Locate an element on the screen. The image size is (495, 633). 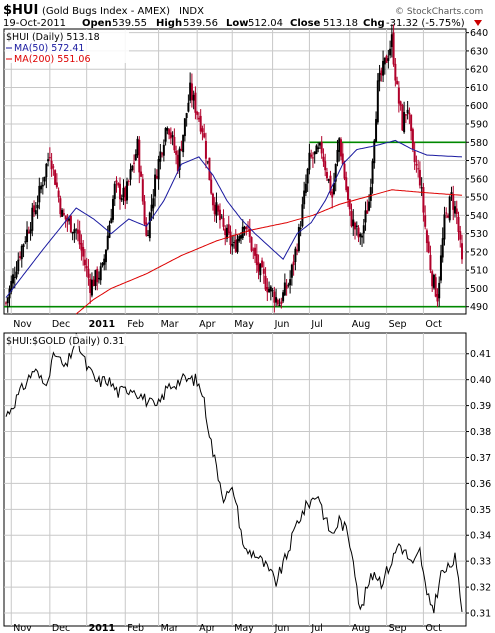
y-tick-label: 0.33 is located at coordinates (480, 562).